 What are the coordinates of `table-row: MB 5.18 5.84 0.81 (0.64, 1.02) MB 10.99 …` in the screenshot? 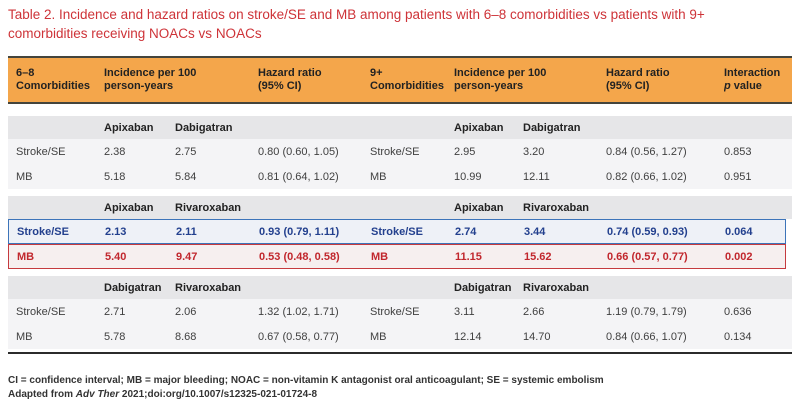 It's located at (400, 176).